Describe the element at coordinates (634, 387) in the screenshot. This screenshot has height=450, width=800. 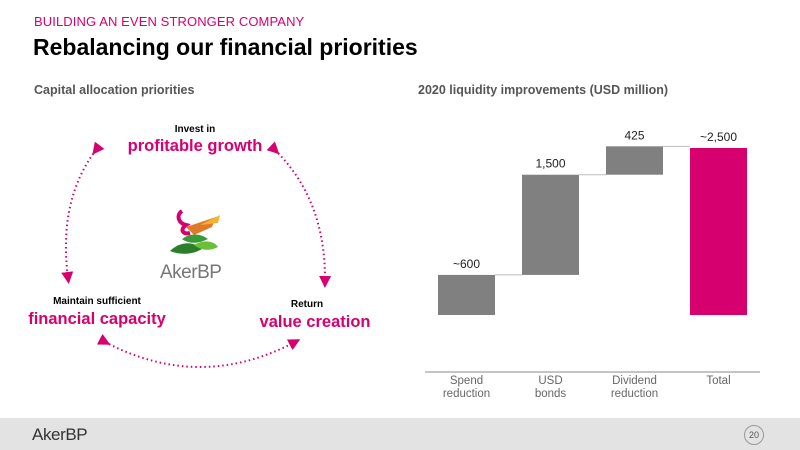
I see `category-label-2: Dividend reduction` at that location.